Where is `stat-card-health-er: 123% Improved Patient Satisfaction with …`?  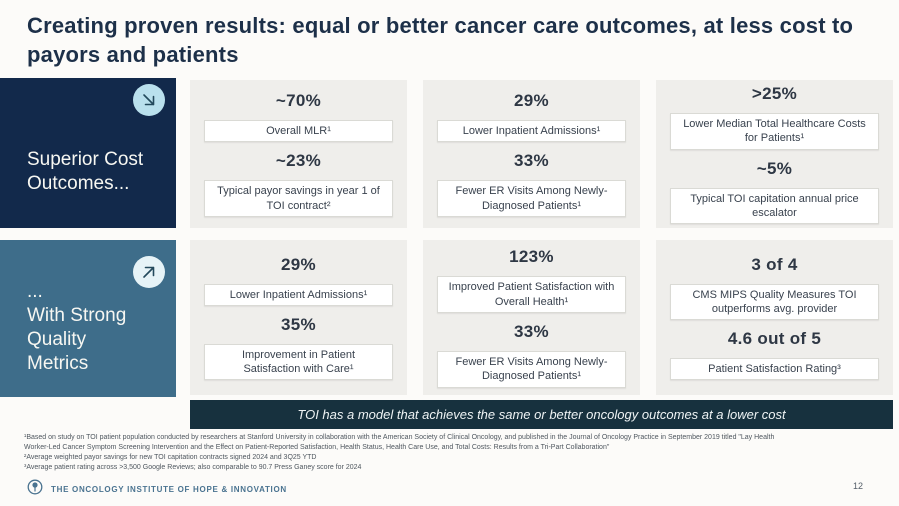 stat-card-health-er: 123% Improved Patient Satisfaction with … is located at coordinates (531, 317).